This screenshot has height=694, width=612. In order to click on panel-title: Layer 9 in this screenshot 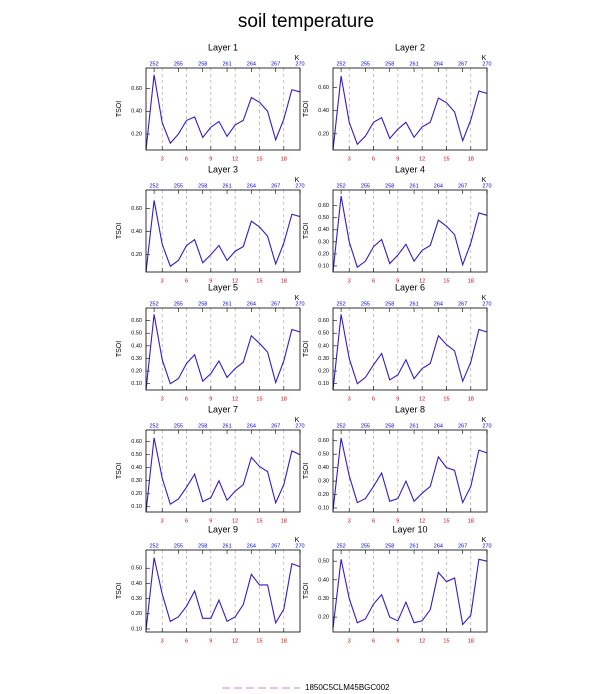, I will do `click(223, 529)`.